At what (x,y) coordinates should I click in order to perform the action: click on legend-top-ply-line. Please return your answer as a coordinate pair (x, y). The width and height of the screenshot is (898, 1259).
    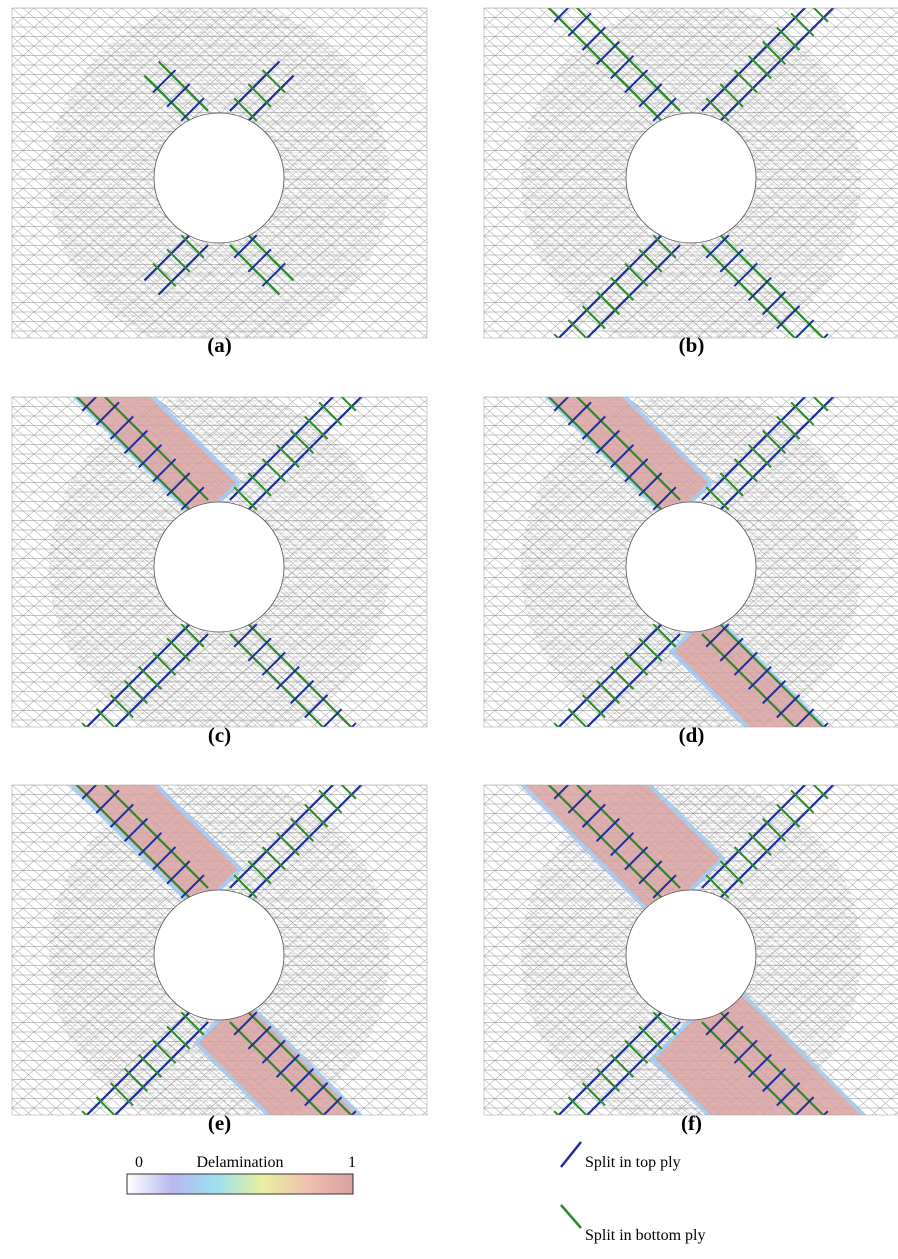
    Looking at the image, I should click on (571, 1154).